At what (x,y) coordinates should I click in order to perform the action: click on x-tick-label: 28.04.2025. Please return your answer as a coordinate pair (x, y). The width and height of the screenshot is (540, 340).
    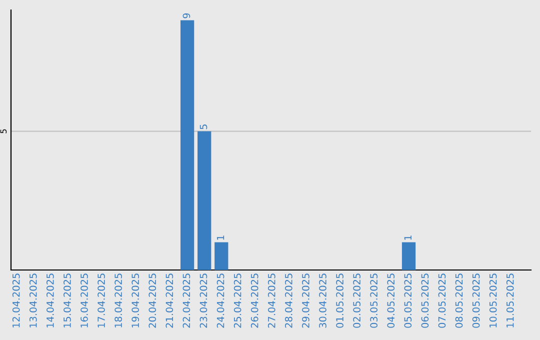
    Looking at the image, I should click on (288, 301).